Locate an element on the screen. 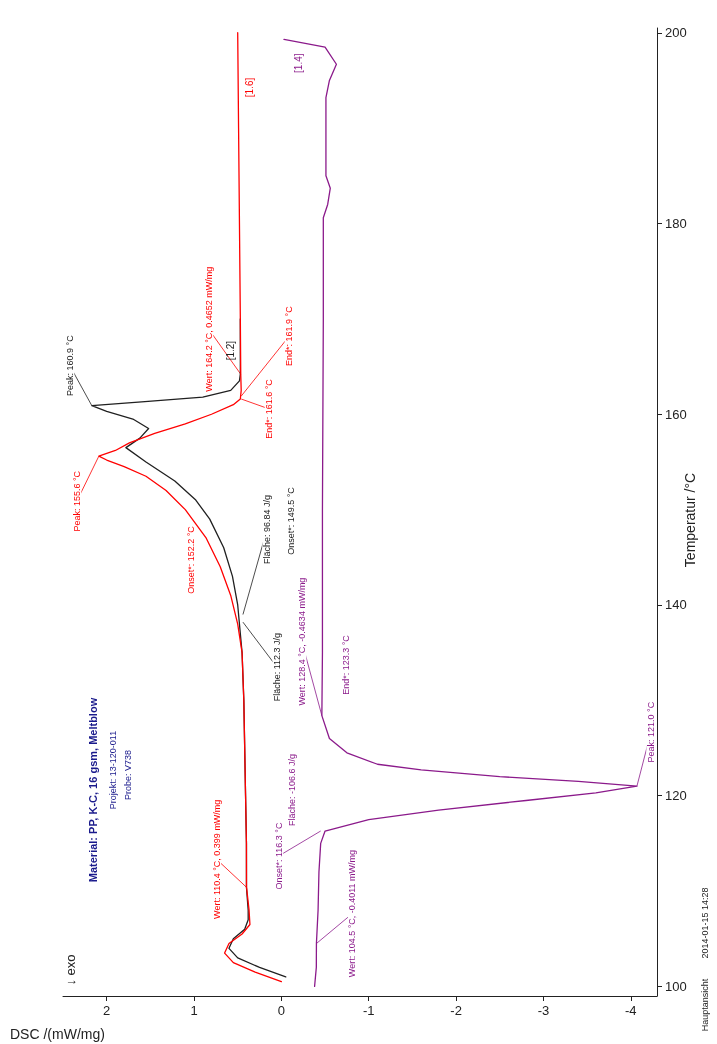 The image size is (717, 1044). annotation: ↓ exo is located at coordinates (70, 970).